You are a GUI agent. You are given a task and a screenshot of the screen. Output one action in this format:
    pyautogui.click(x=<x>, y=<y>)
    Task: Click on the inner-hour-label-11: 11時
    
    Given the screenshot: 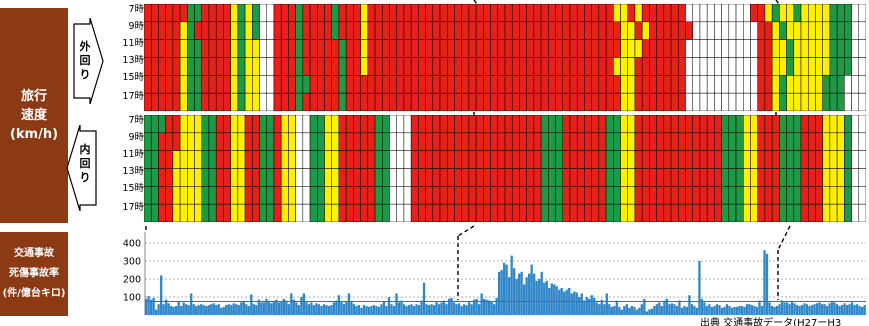 What is the action you would take?
    pyautogui.click(x=133, y=154)
    